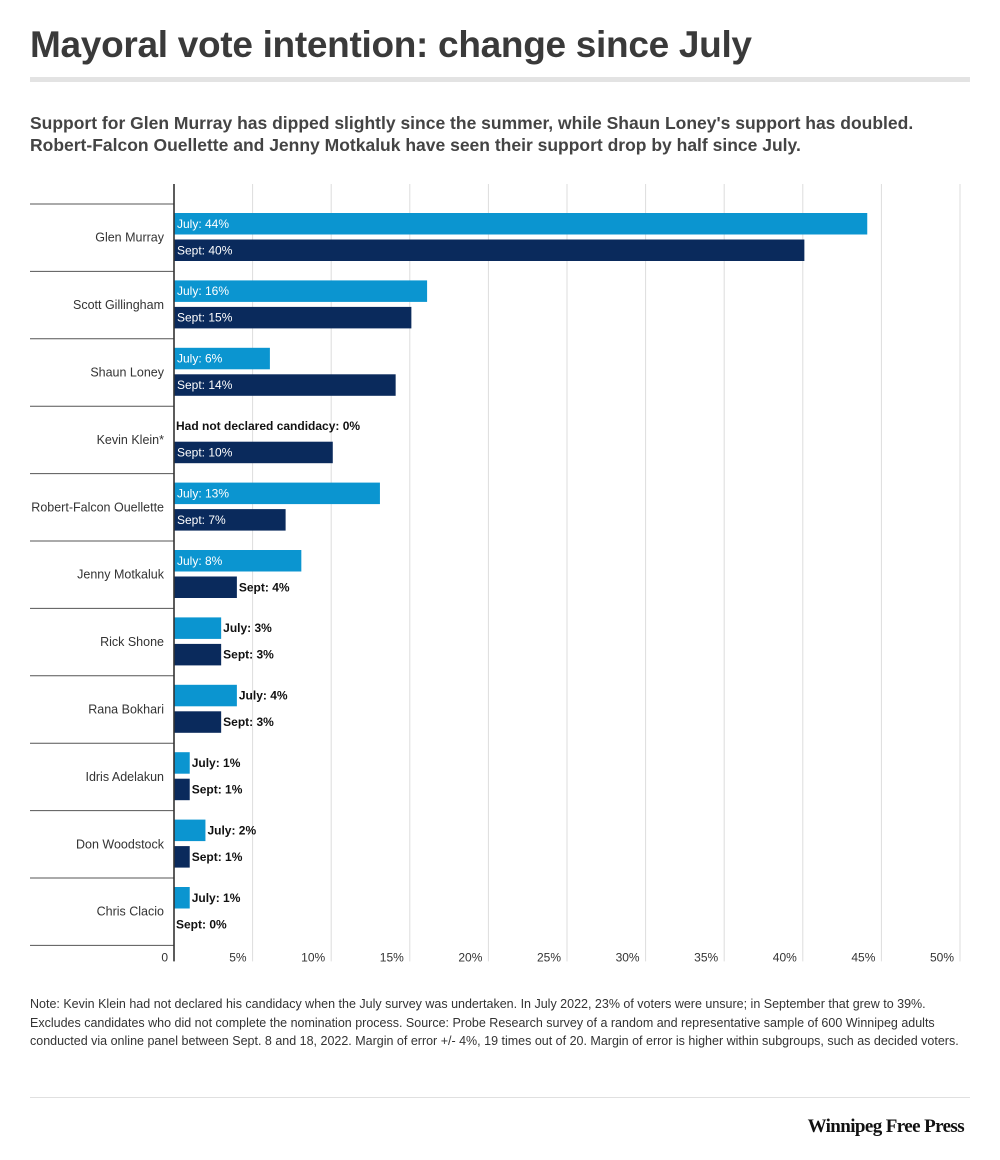  Describe the element at coordinates (628, 957) in the screenshot. I see `x-tick-label: 30%` at that location.